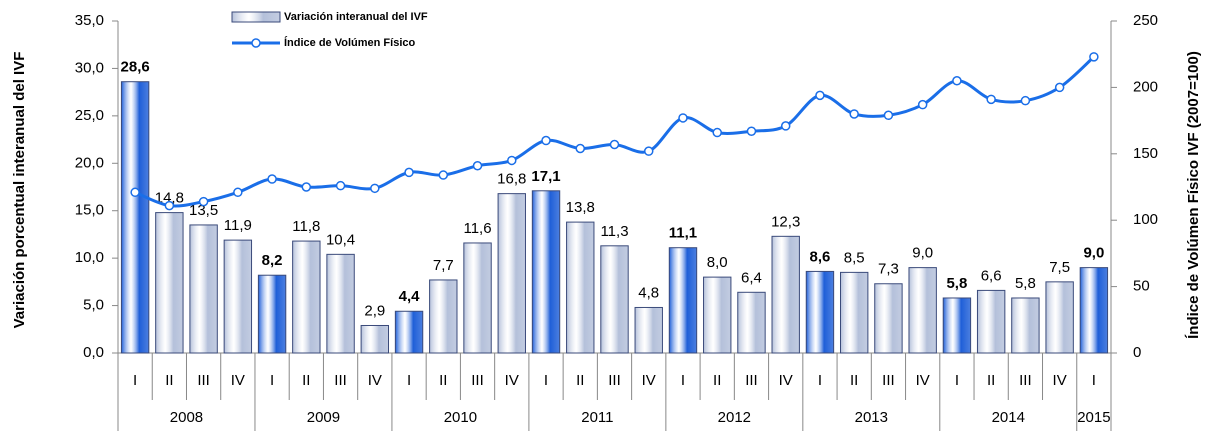  Describe the element at coordinates (1093, 417) in the screenshot. I see `year-label: 2015` at that location.